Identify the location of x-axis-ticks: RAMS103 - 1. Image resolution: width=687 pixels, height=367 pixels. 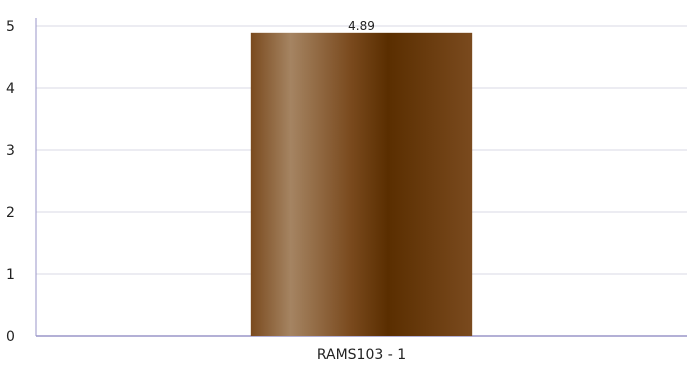
(361, 355).